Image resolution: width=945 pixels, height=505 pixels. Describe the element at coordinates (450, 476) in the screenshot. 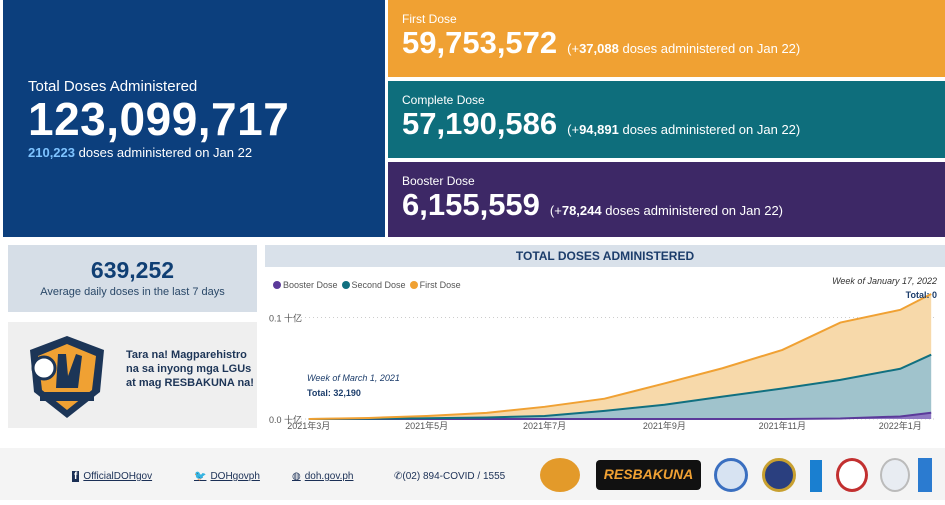

I see `phone-number: ✆(02) 894-COVID / 1555` at that location.